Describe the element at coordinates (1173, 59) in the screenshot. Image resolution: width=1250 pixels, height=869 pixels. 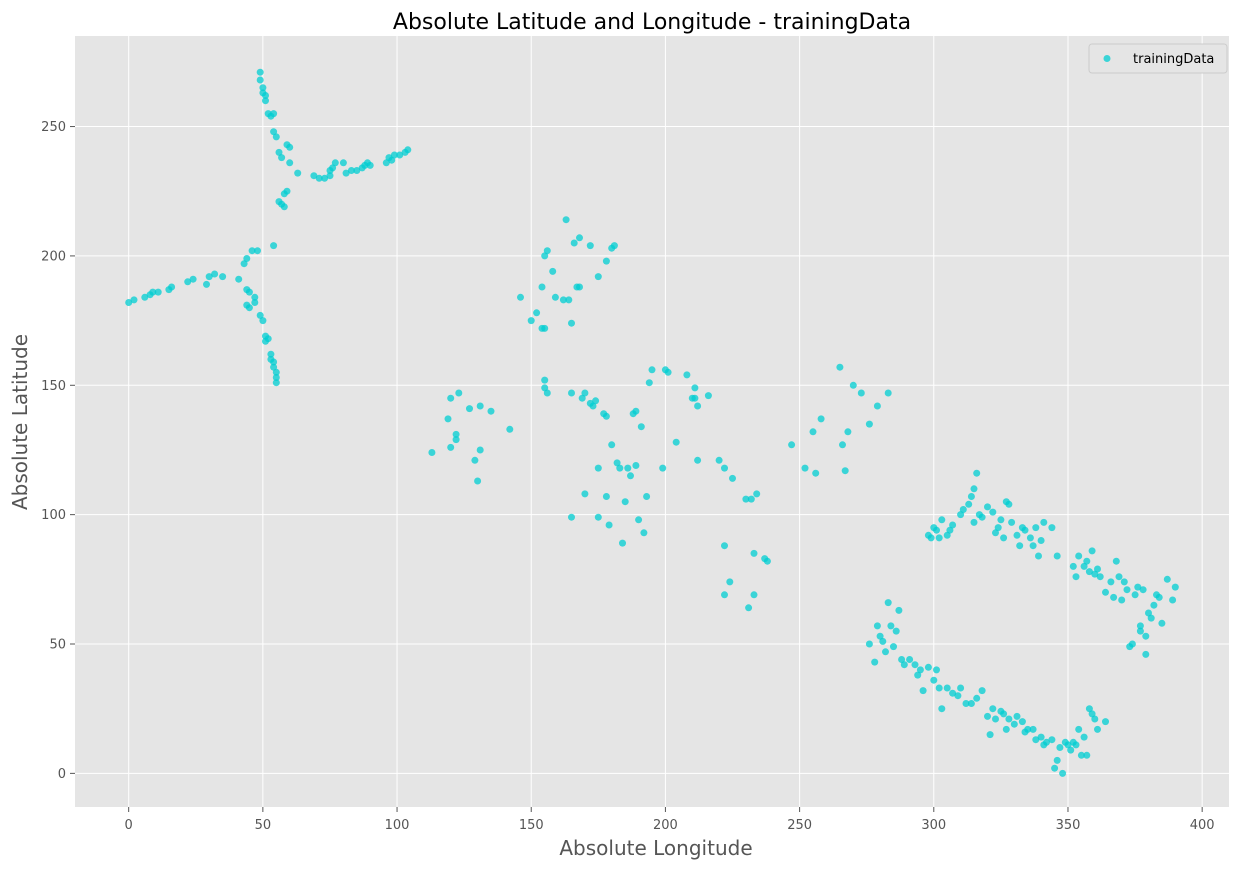
I see `legend-label: trainingData` at that location.